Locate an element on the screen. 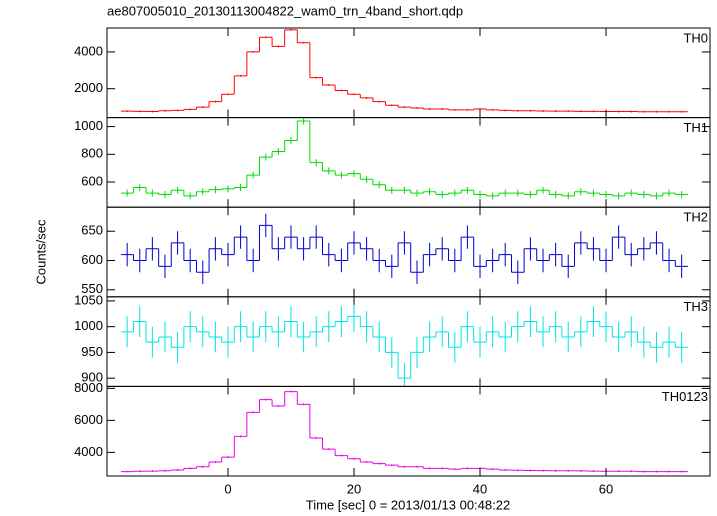 This screenshot has width=717, height=516. panel-label: TH2 is located at coordinates (695, 217).